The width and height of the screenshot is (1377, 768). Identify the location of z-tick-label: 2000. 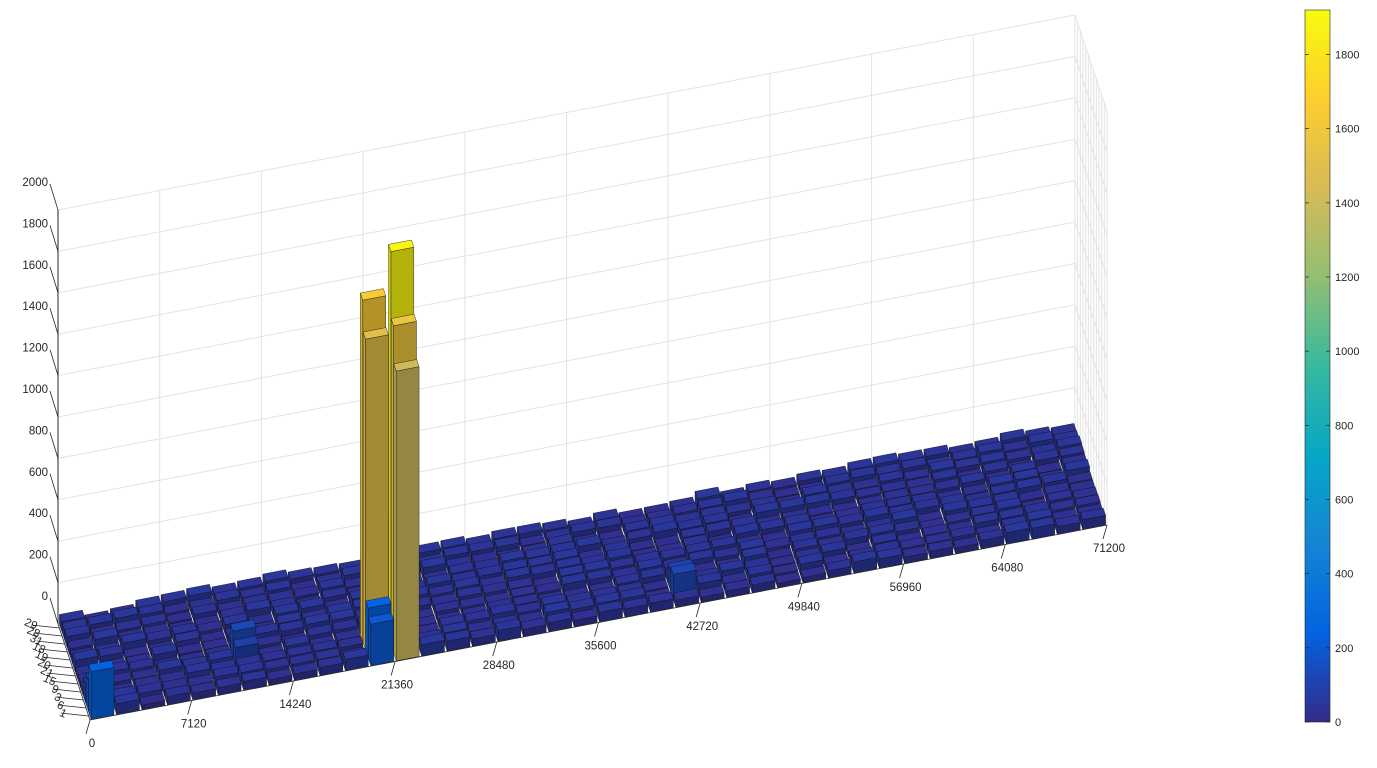
(35, 183).